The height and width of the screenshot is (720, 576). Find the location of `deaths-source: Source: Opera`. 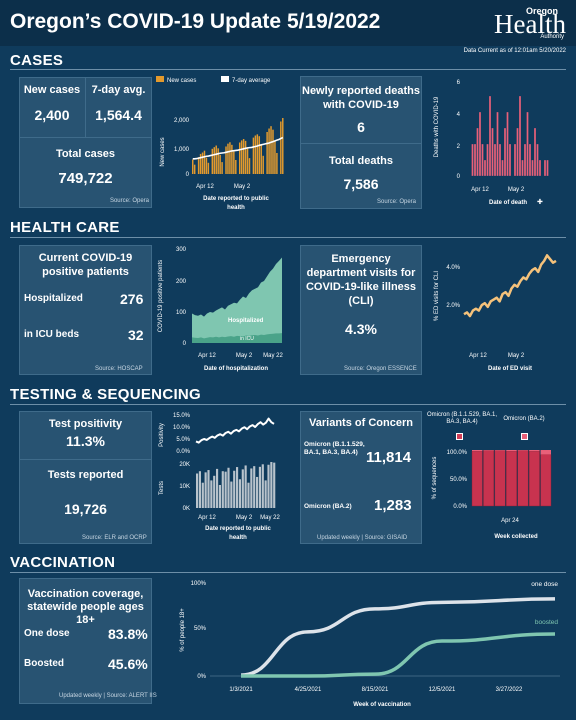

deaths-source: Source: Opera is located at coordinates (397, 202).